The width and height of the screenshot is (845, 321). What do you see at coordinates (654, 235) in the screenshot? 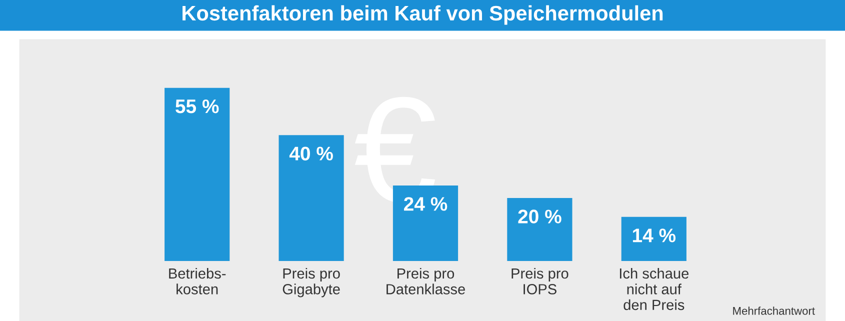
I see `data-label: 14 %` at bounding box center [654, 235].